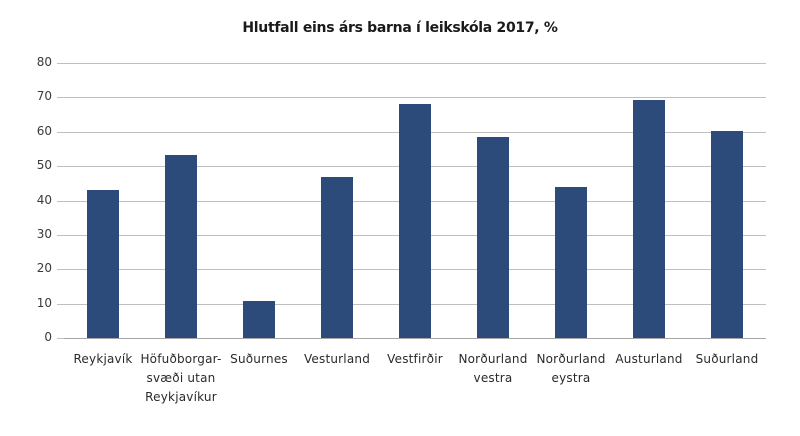  What do you see at coordinates (727, 359) in the screenshot?
I see `x-tick-label: Suðurland` at bounding box center [727, 359].